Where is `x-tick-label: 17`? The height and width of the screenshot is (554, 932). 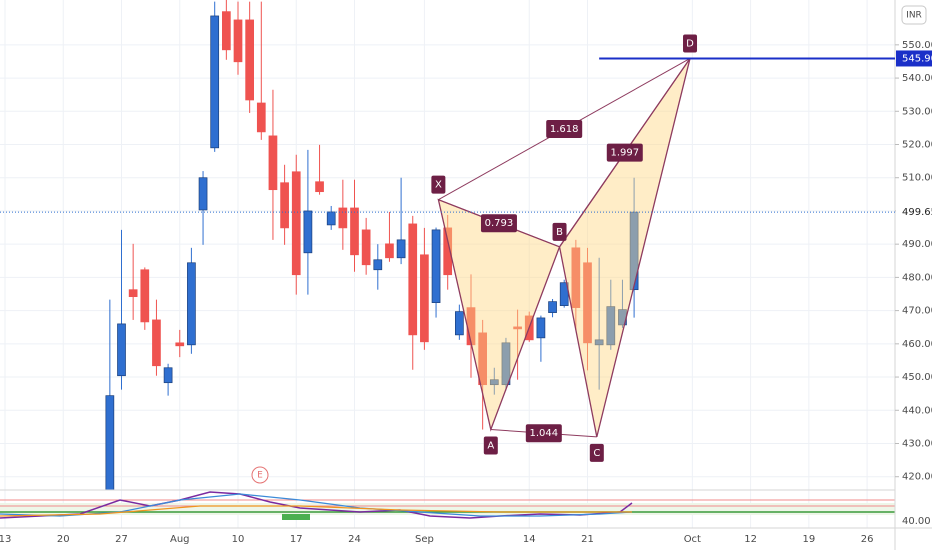
x-tick-label: 17 is located at coordinates (296, 539).